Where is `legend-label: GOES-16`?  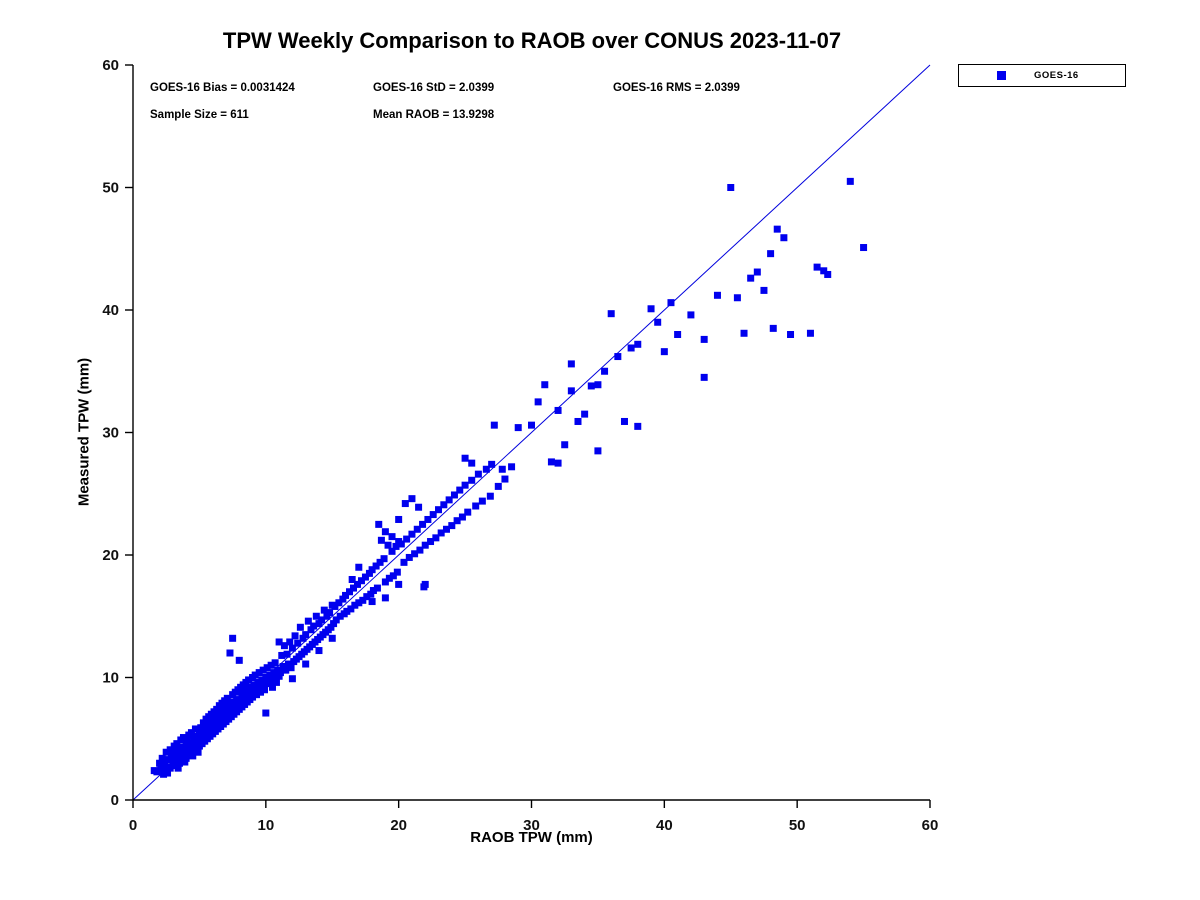
legend-label: GOES-16 is located at coordinates (1056, 75).